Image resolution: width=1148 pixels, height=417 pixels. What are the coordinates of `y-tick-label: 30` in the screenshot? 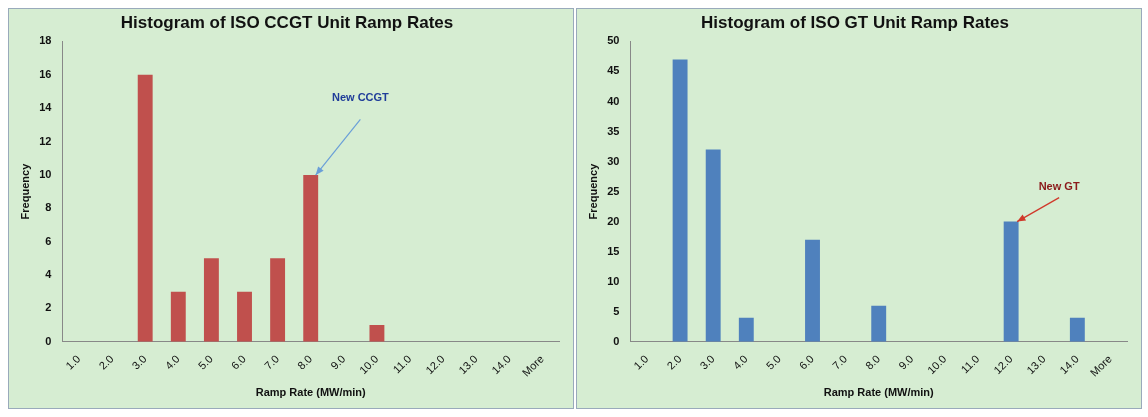 It's located at (613, 160).